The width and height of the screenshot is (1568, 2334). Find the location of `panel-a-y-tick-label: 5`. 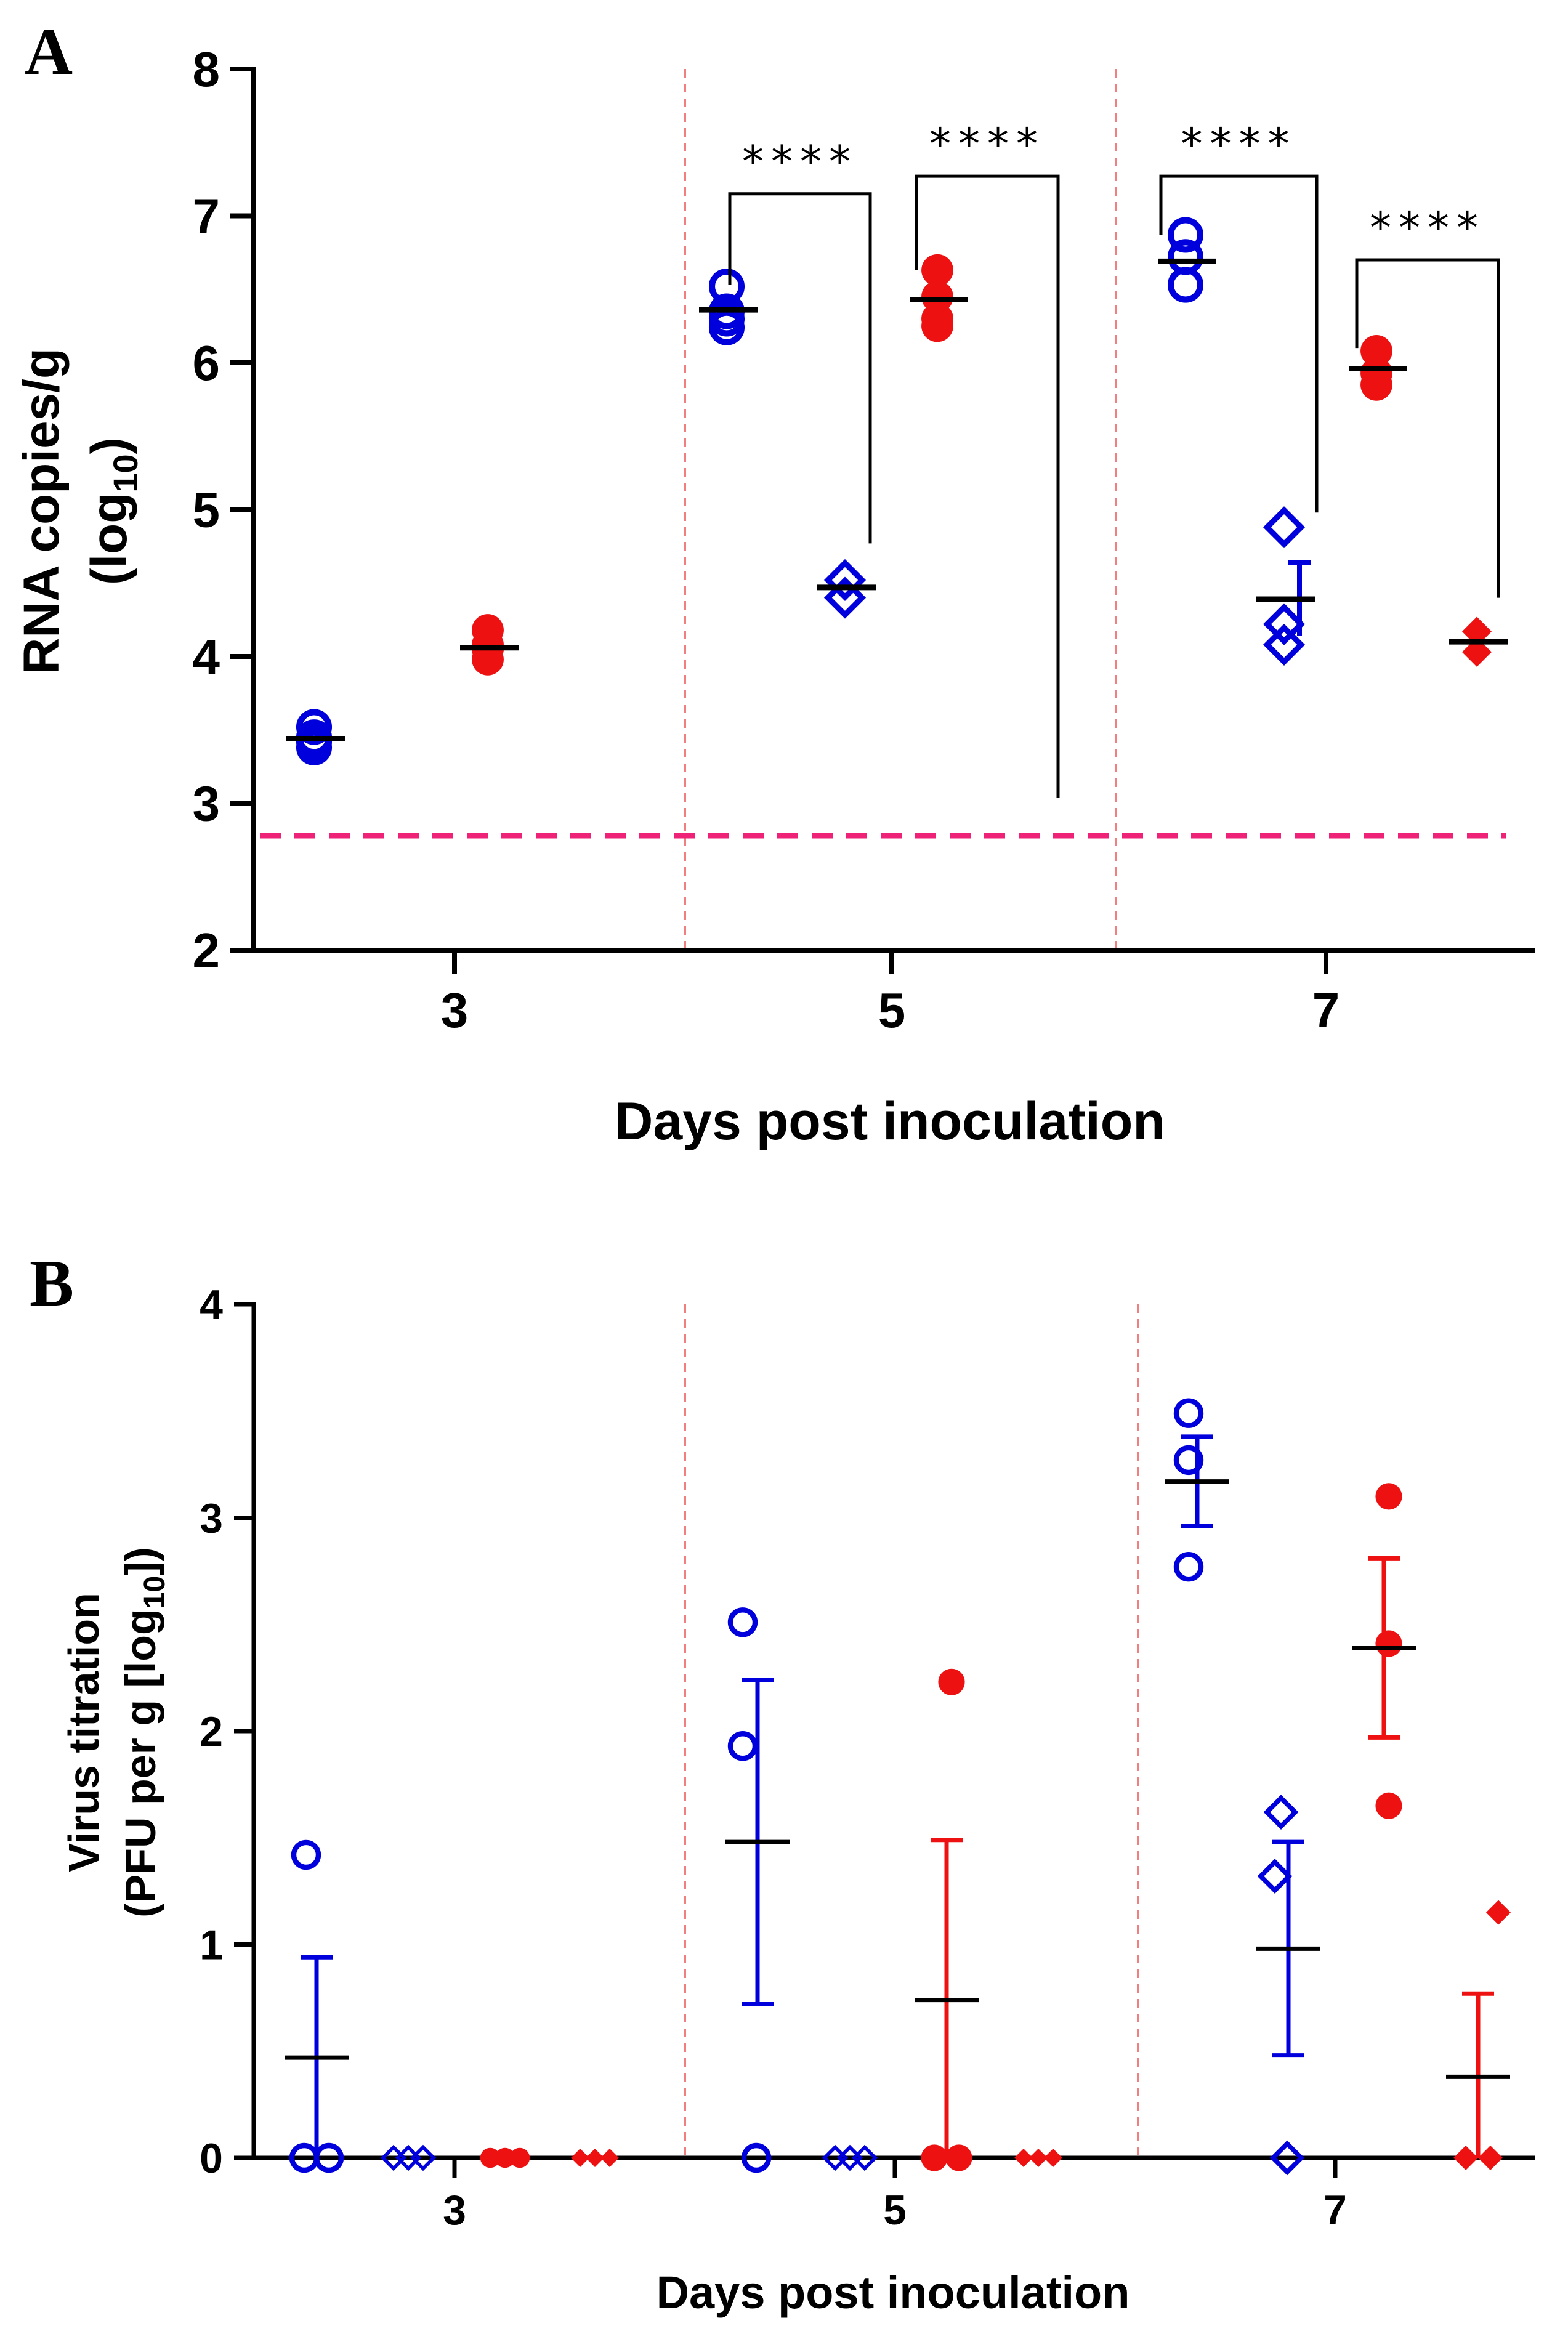

panel-a-y-tick-label: 5 is located at coordinates (207, 510).